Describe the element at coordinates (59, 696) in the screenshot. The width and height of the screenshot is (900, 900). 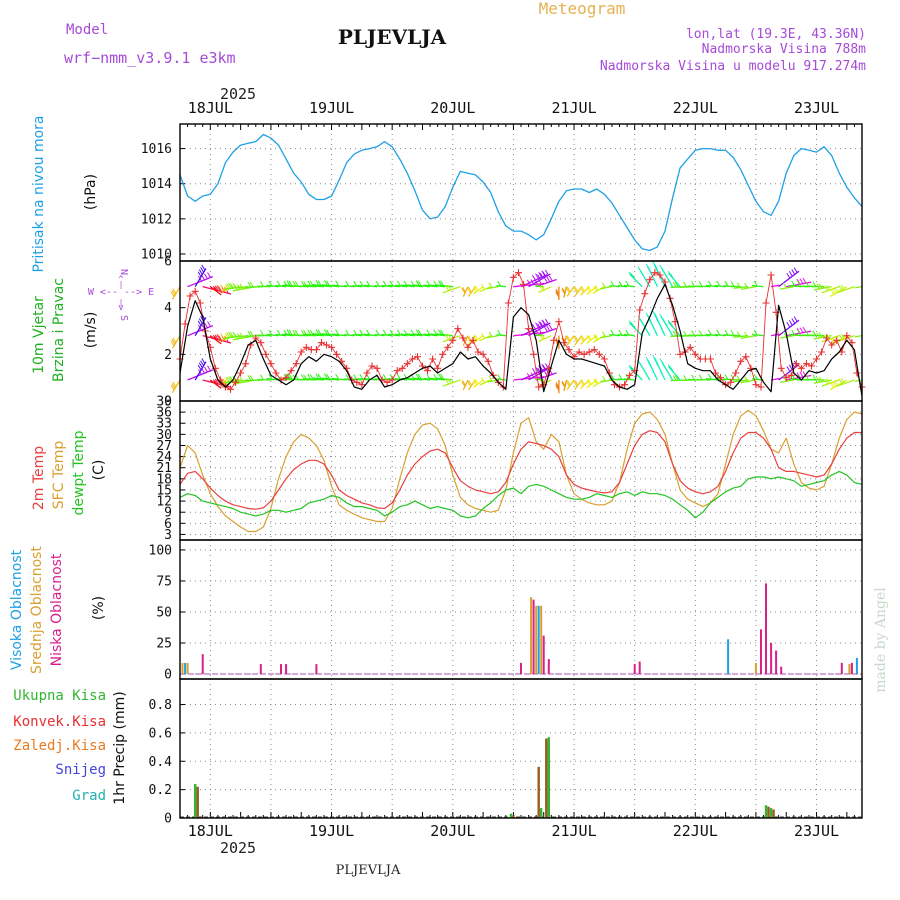
I see `precip-legend-item: Ukupna Kisa` at that location.